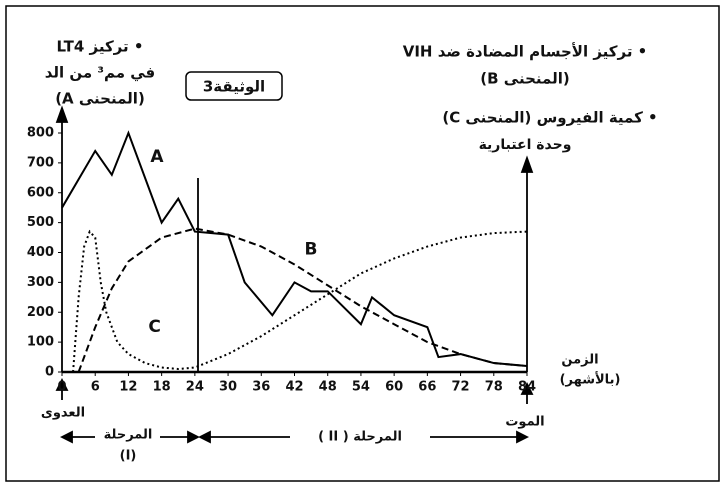  What do you see at coordinates (195, 387) in the screenshot?
I see `x-tick-label: 24` at bounding box center [195, 387].